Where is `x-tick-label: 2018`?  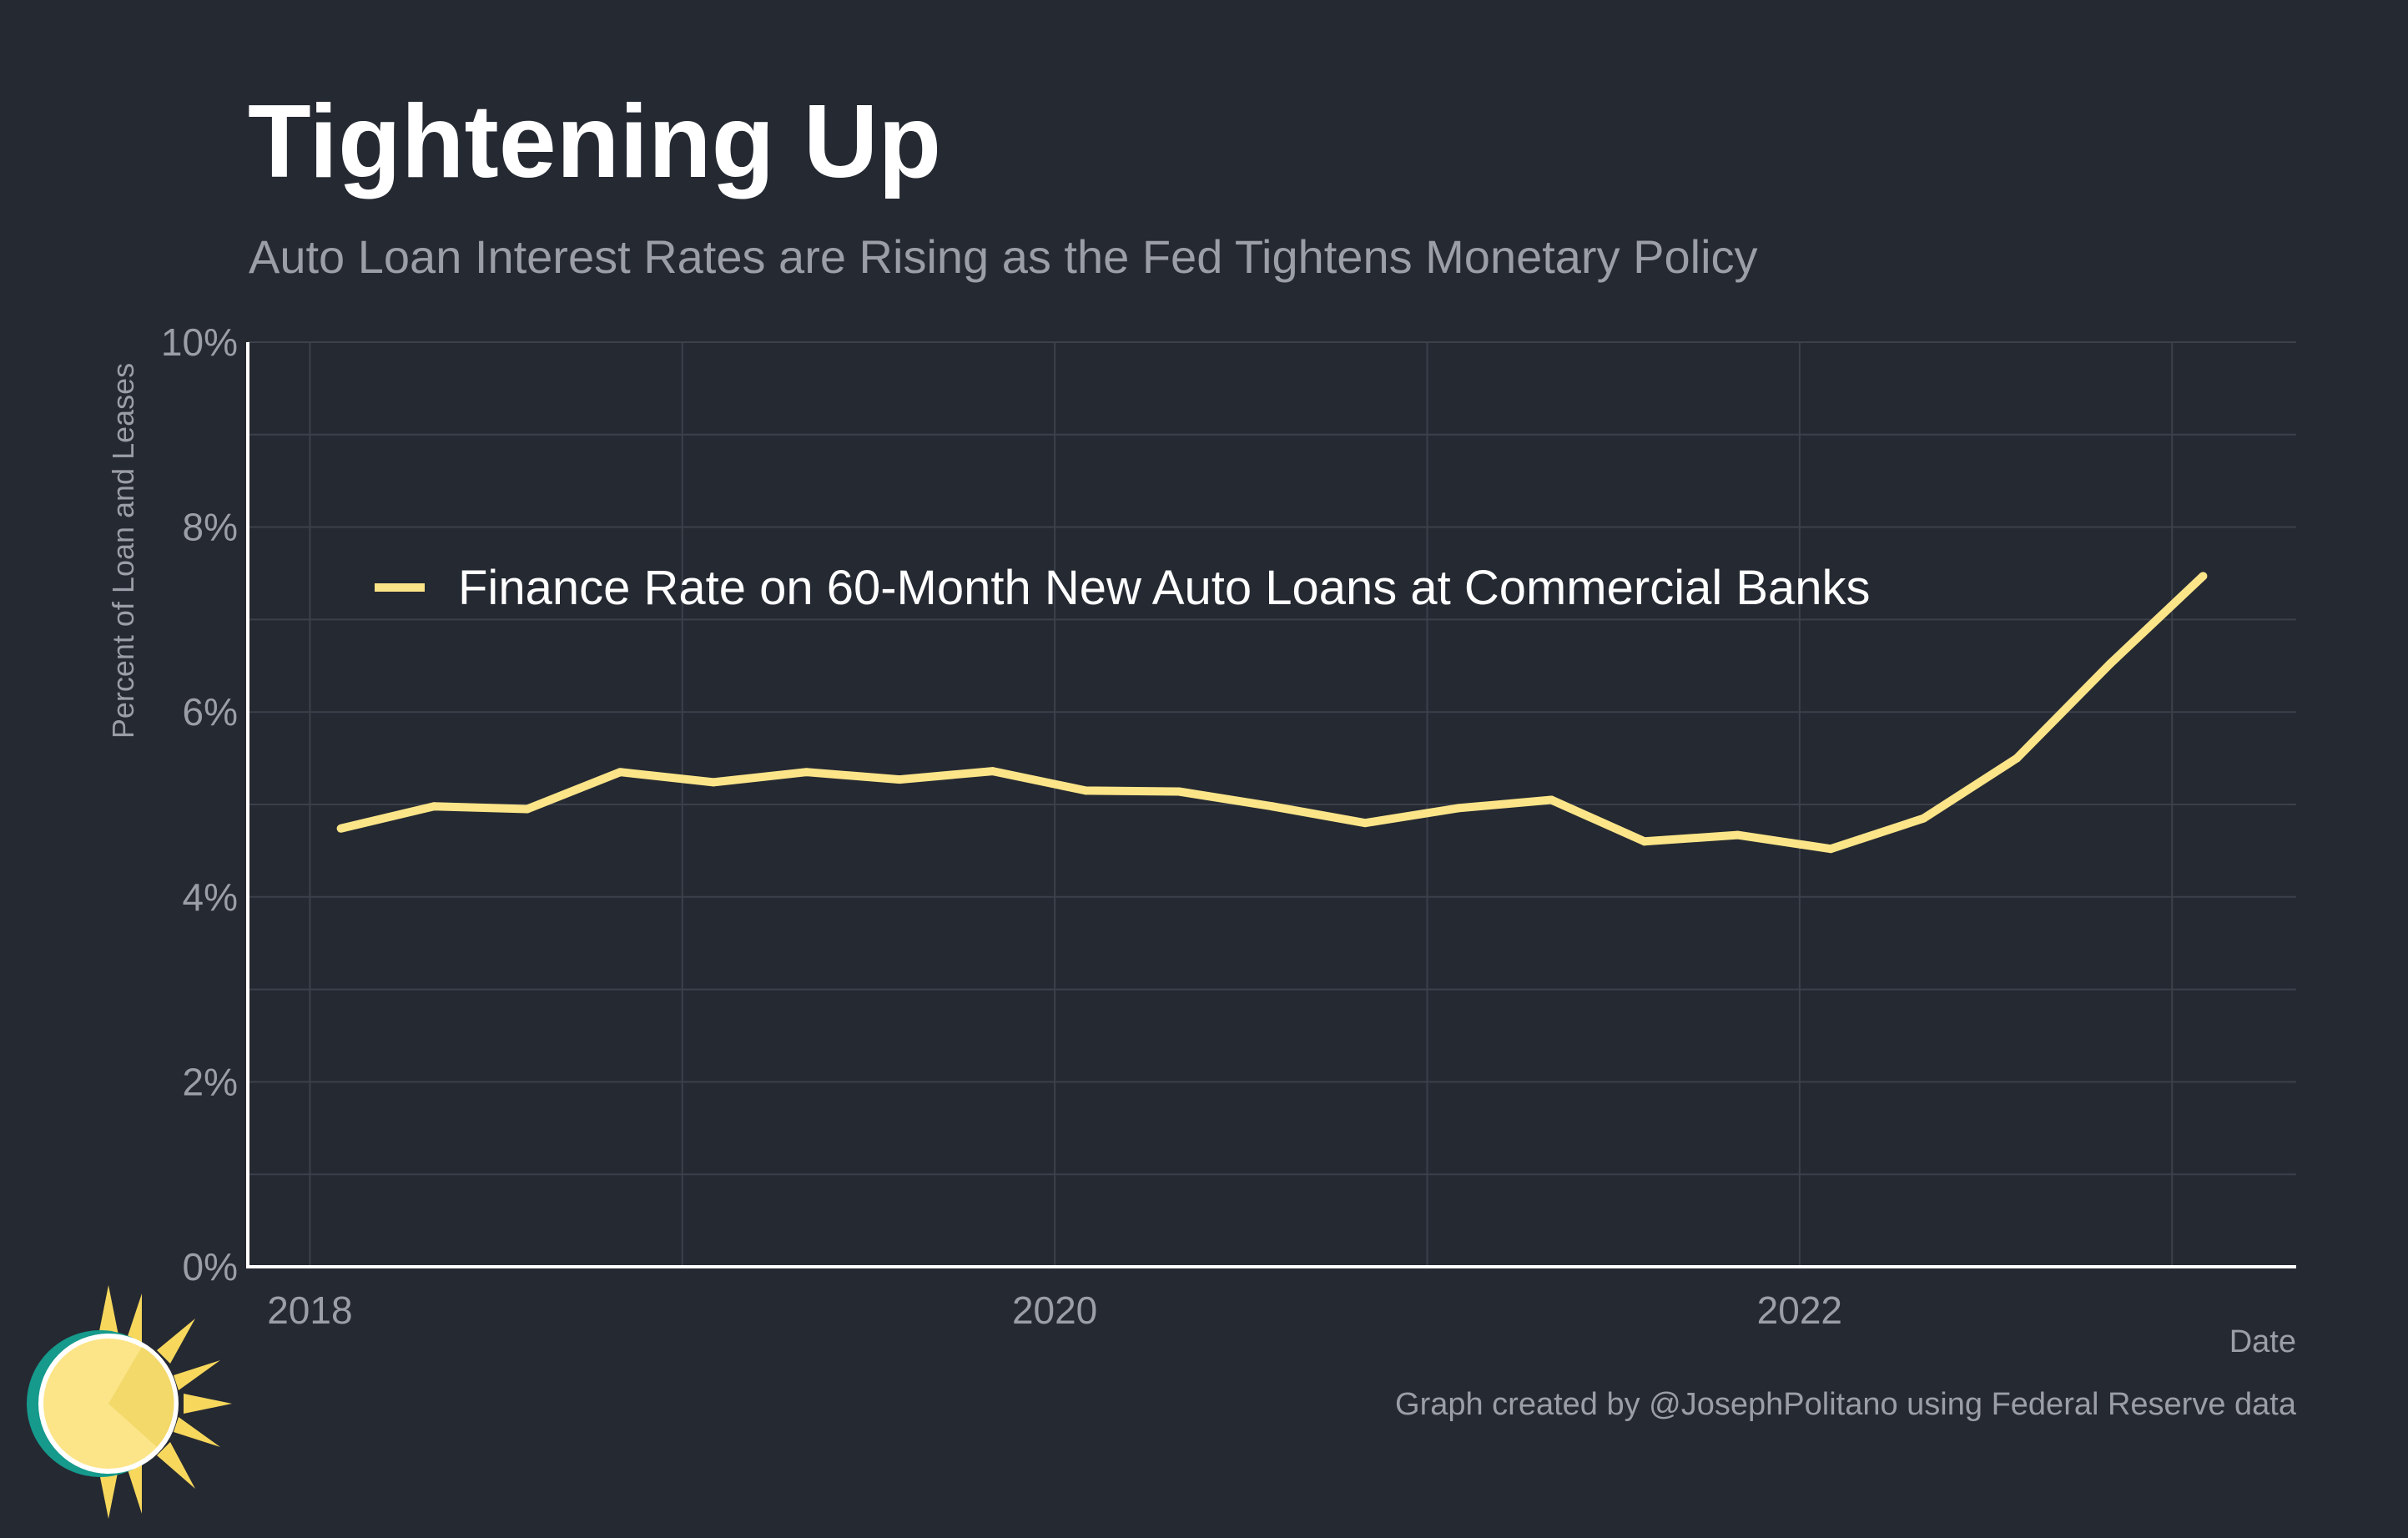 x-tick-label: 2018 is located at coordinates (309, 1310).